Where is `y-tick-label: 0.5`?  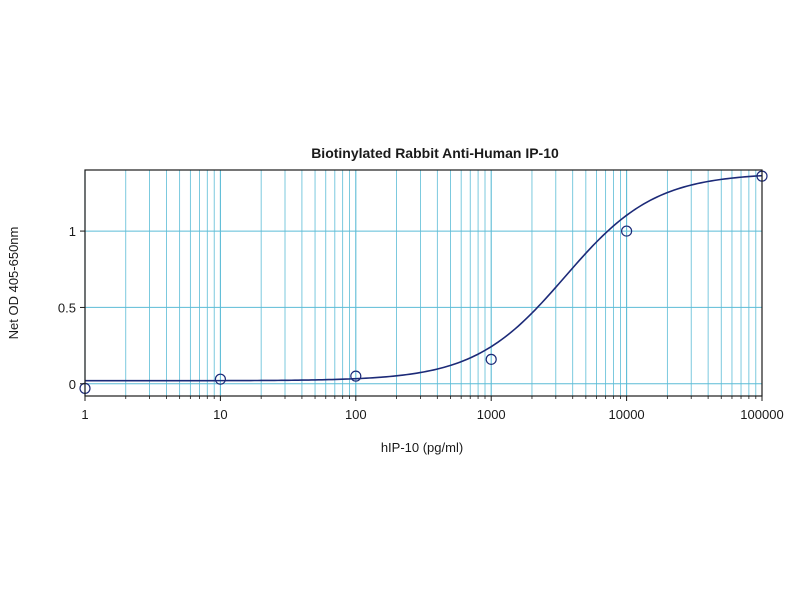
y-tick-label: 0.5 is located at coordinates (67, 307).